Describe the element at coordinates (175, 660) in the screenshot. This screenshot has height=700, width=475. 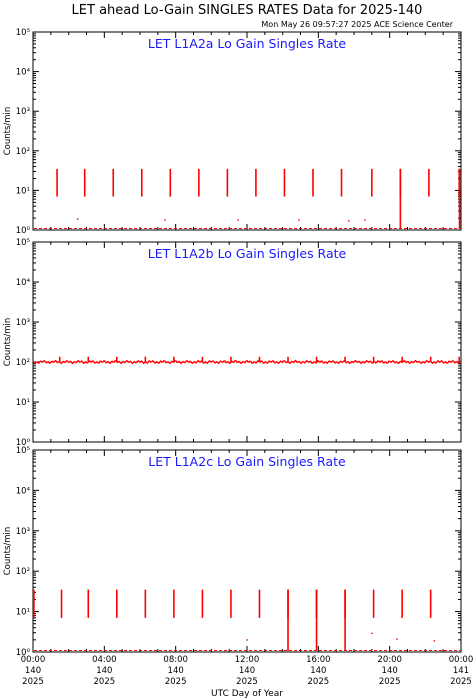
I see `x-tick-label: 08:00` at that location.